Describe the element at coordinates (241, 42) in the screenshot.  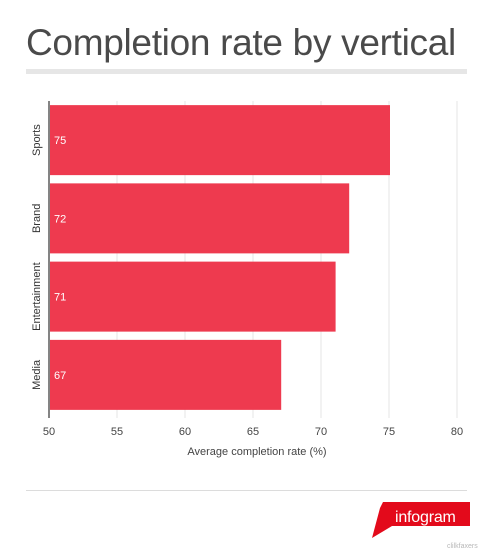
I see `chart-title: Completion rate by vertical` at that location.